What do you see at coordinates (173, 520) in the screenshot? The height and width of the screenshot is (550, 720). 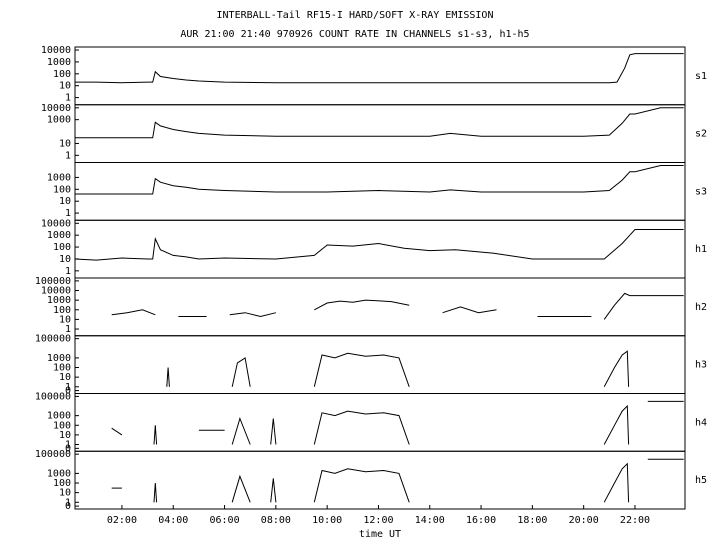 I see `x-tick-label: 04:00` at bounding box center [173, 520].